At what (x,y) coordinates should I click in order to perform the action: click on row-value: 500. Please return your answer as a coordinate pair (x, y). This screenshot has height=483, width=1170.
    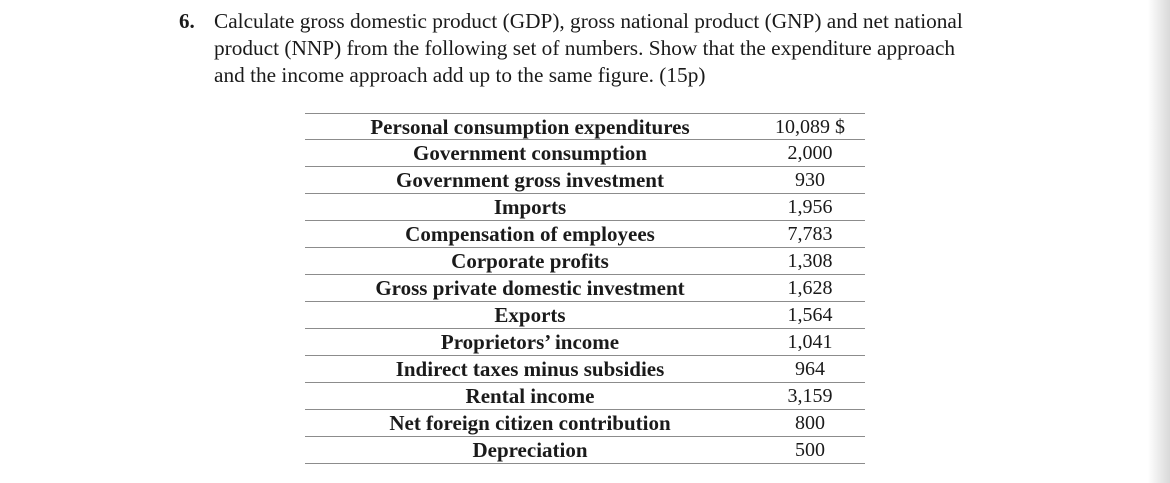
    Looking at the image, I should click on (810, 450).